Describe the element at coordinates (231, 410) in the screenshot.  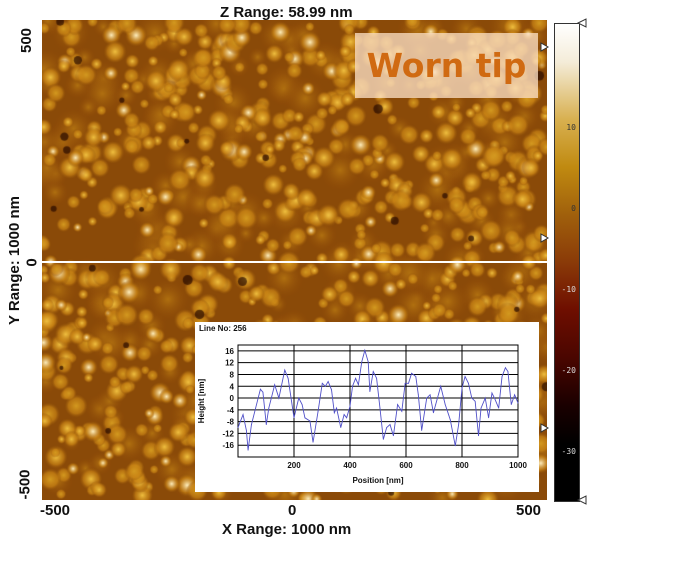
I see `y-tick-label: -4` at that location.